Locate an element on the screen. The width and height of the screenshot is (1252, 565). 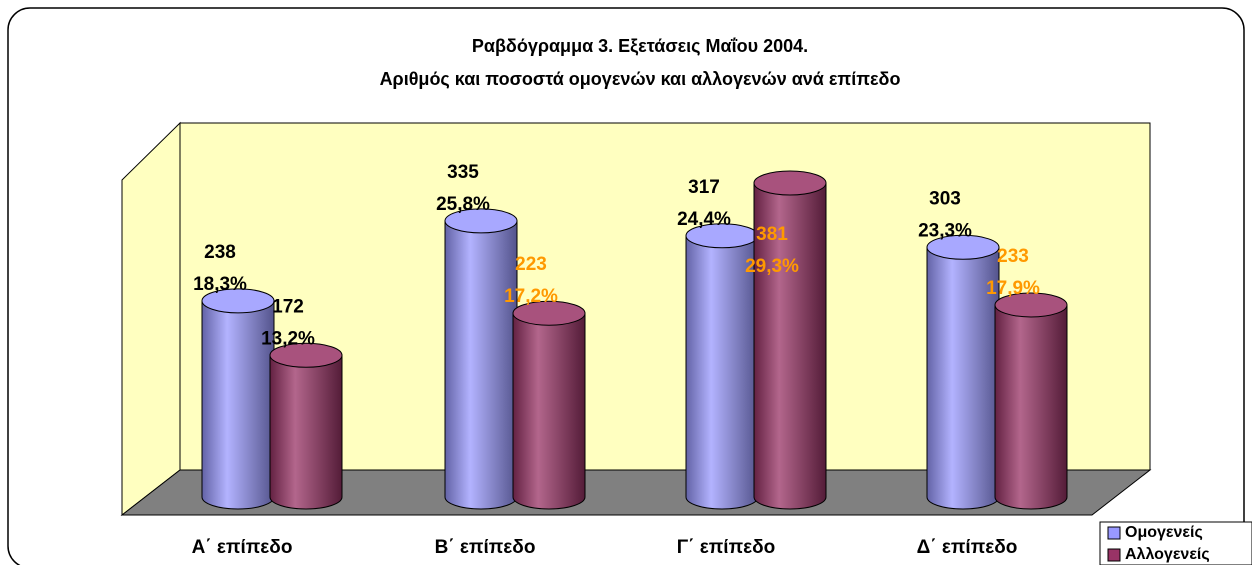
data-label: 381 is located at coordinates (772, 234).